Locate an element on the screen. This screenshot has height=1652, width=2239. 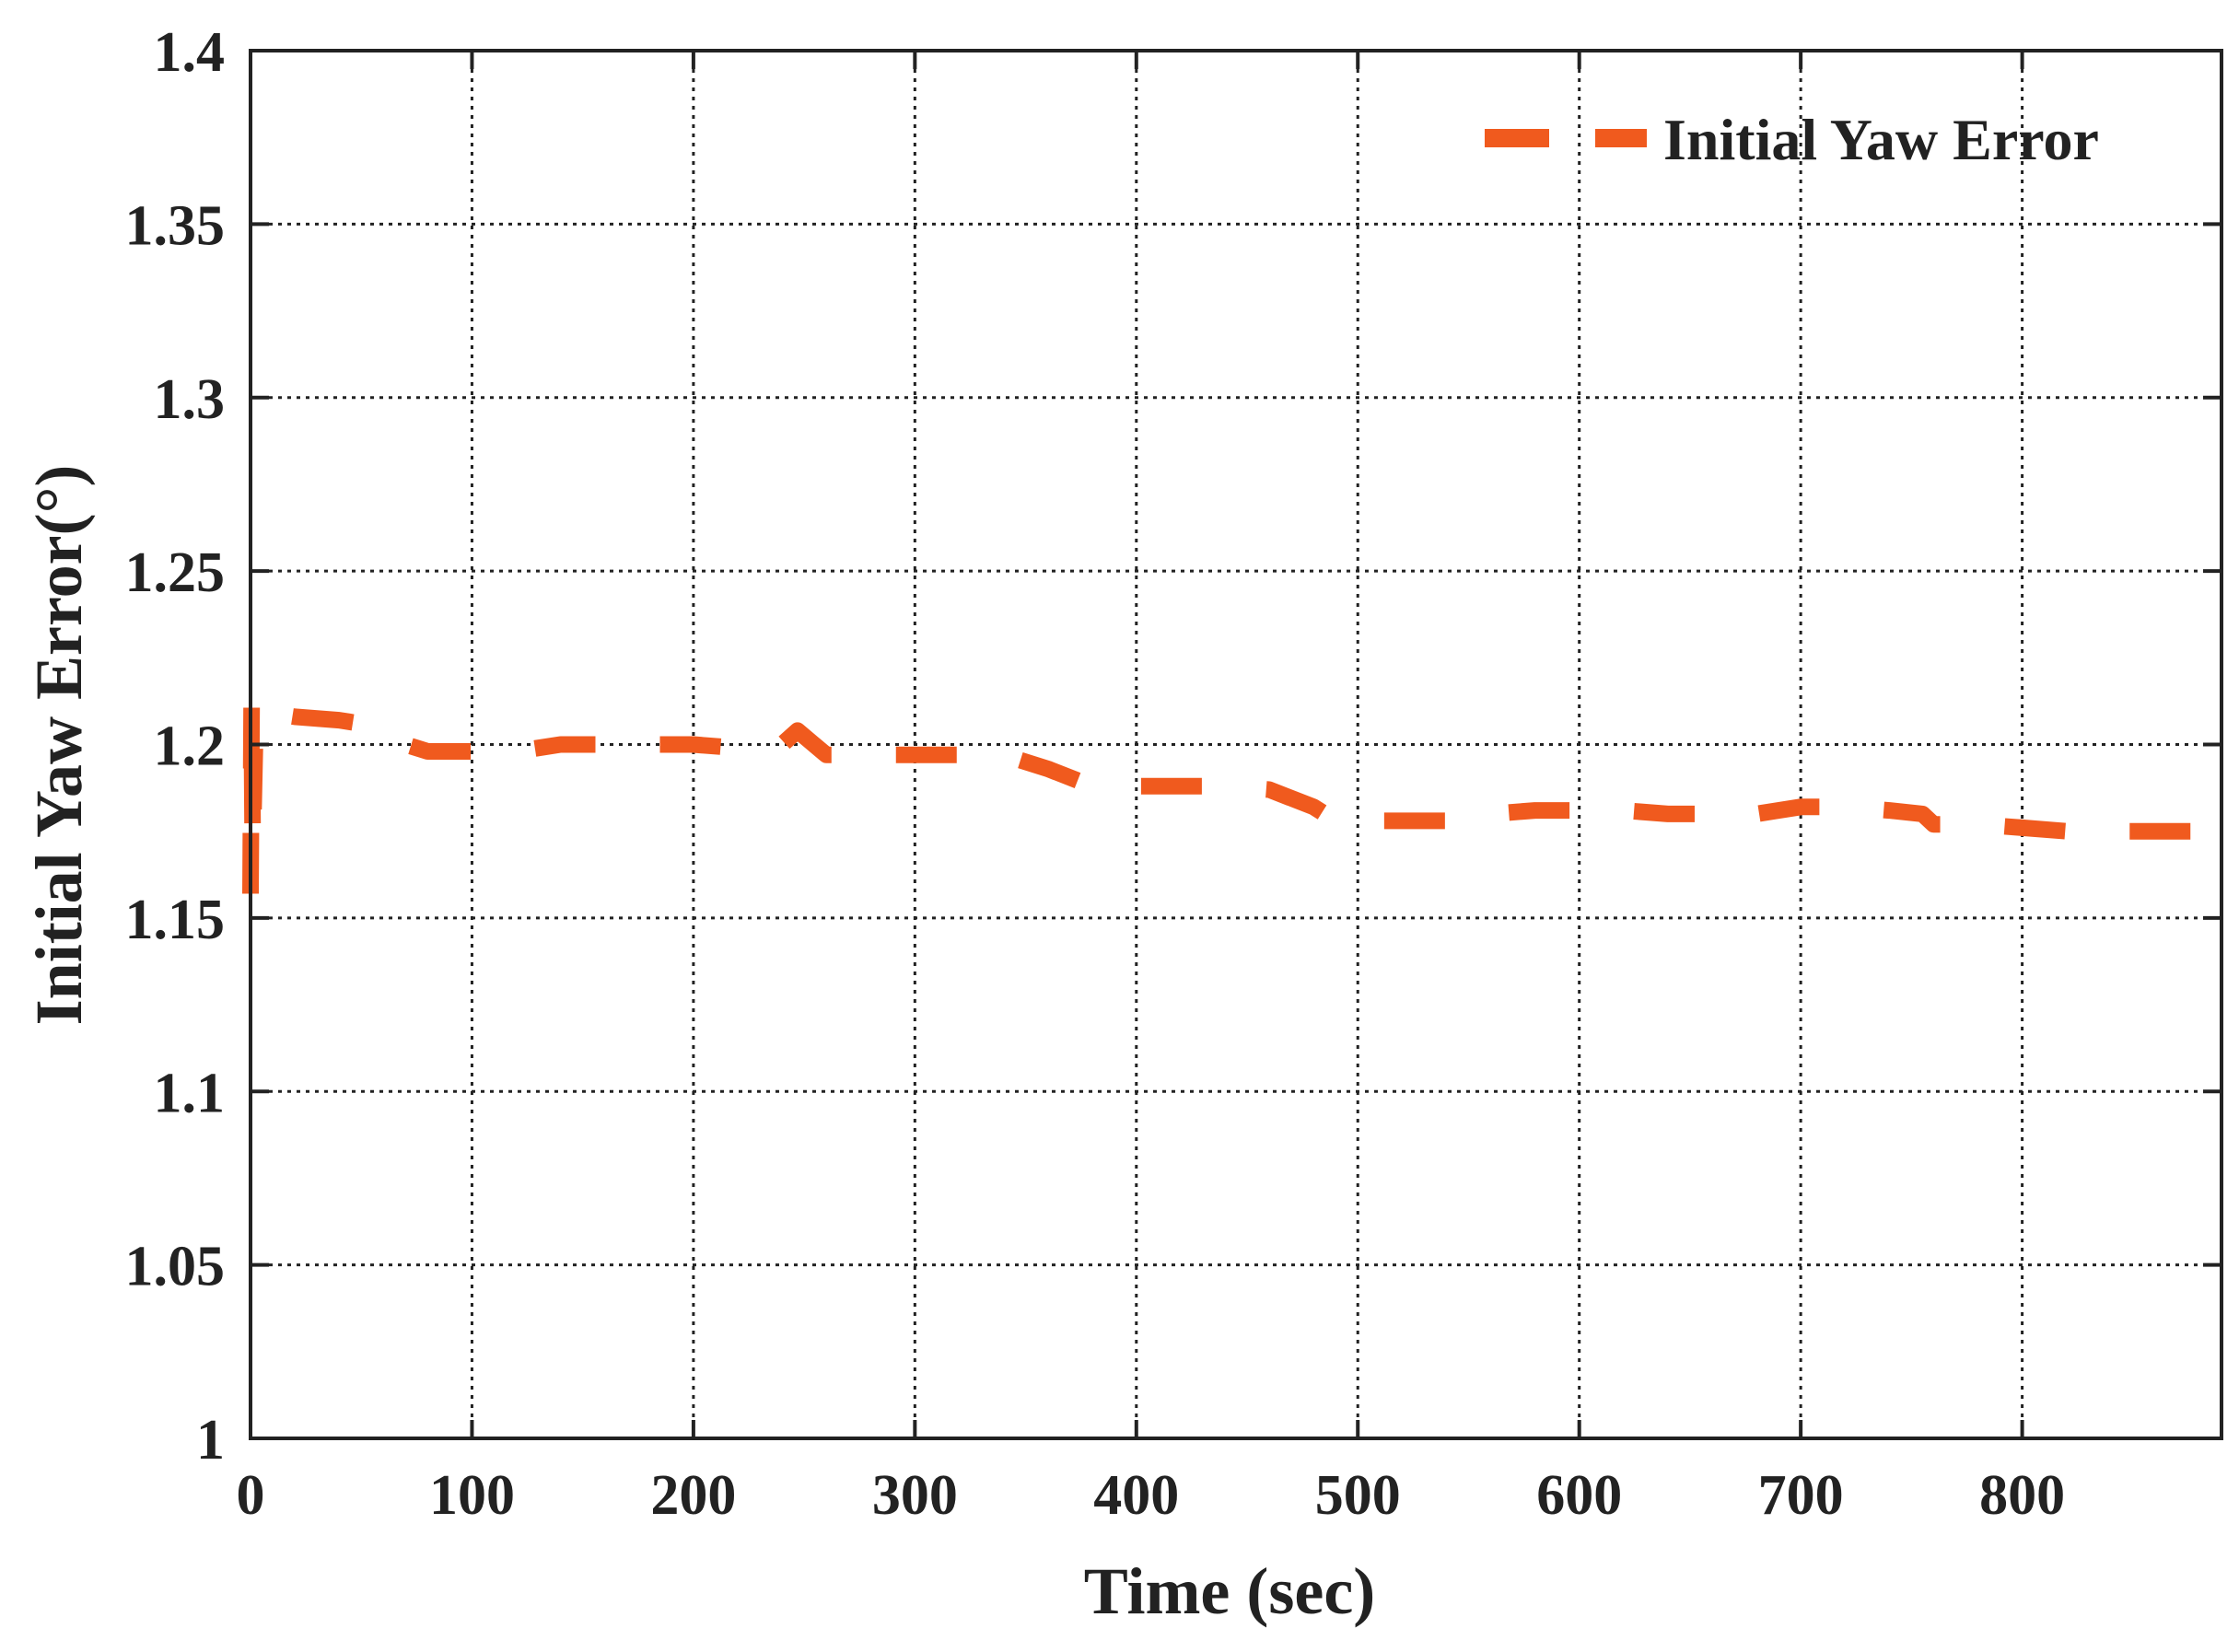
y-tick-label: 1.1 is located at coordinates (190, 1093).